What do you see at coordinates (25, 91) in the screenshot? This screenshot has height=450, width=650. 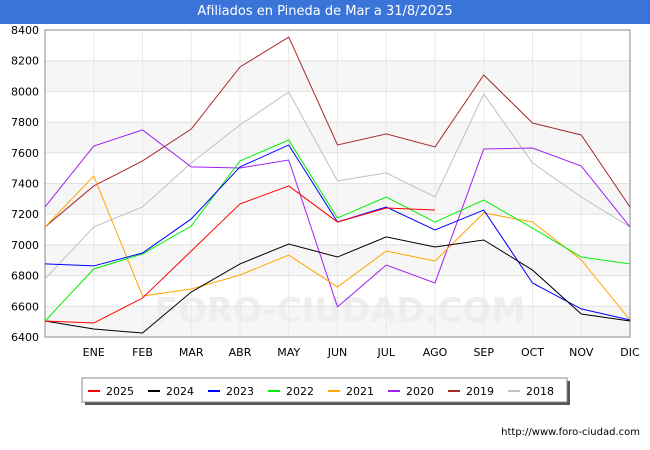 I see `y-tick-label: 8000` at bounding box center [25, 91].